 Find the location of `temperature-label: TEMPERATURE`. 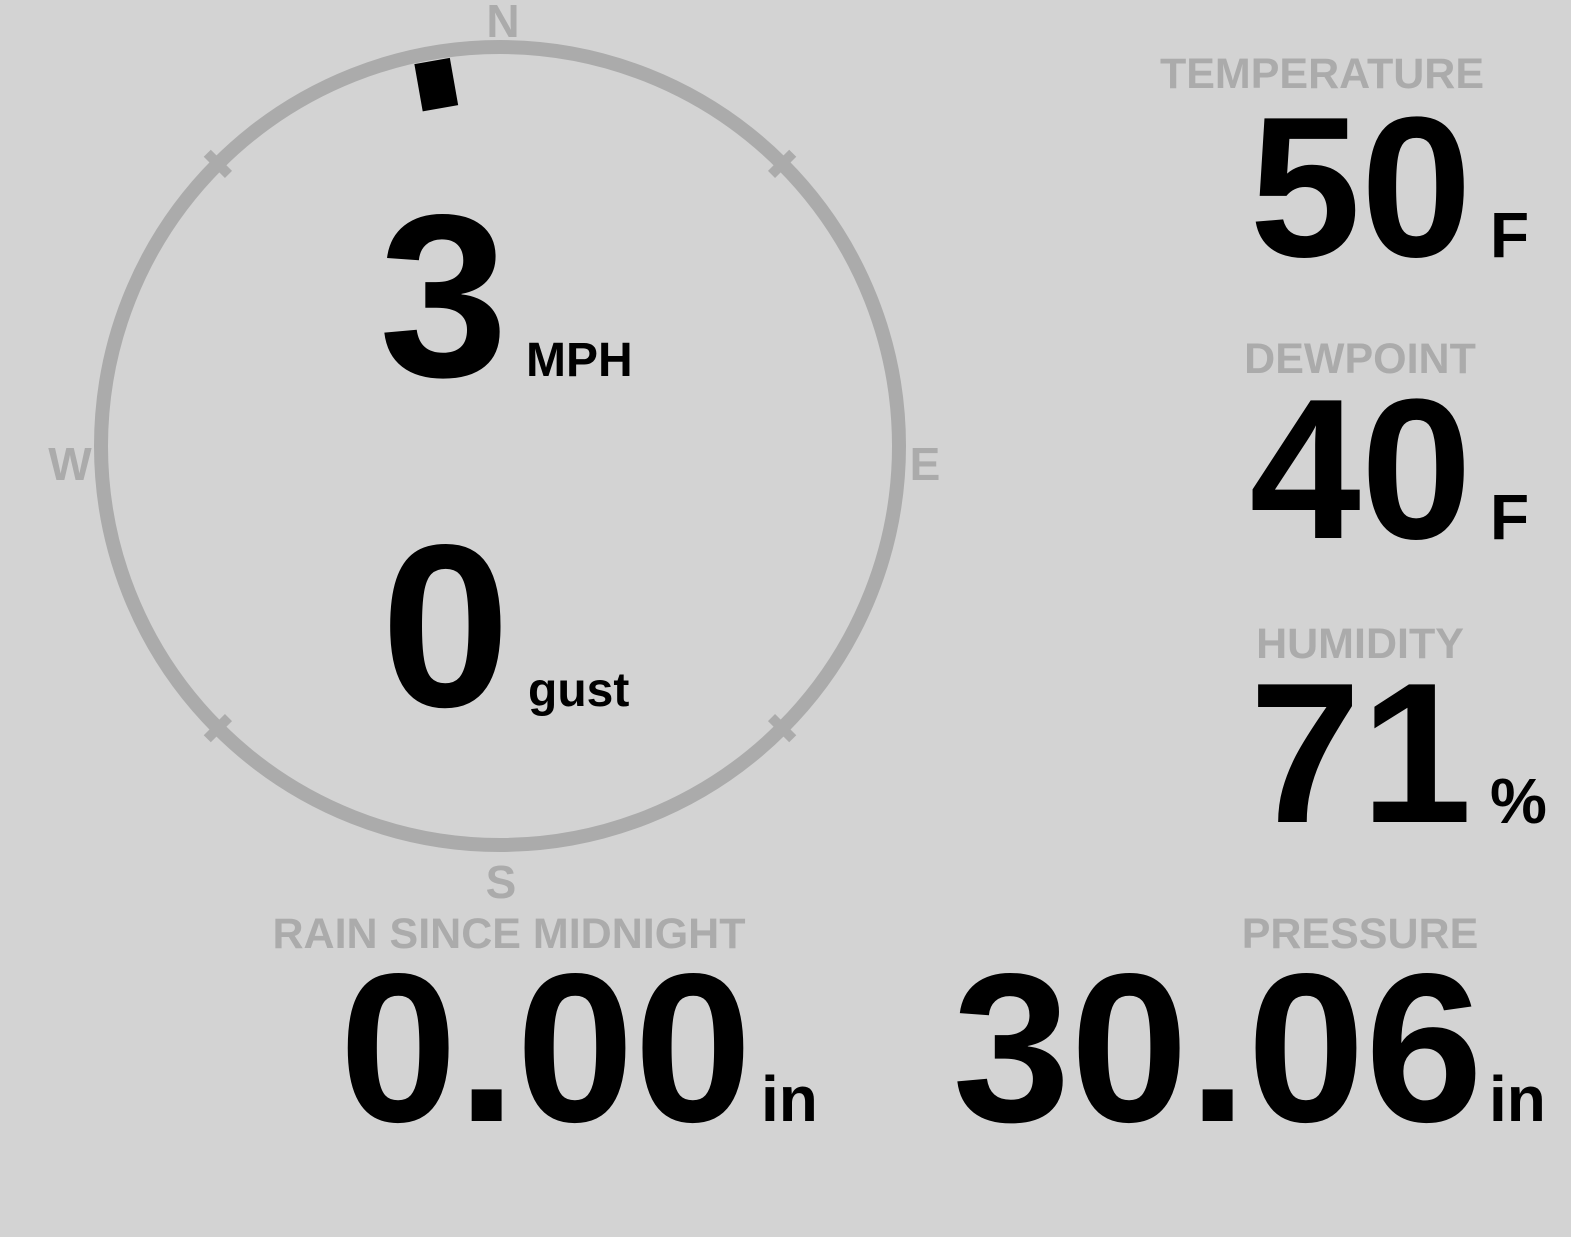

temperature-label: TEMPERATURE is located at coordinates (1322, 74).